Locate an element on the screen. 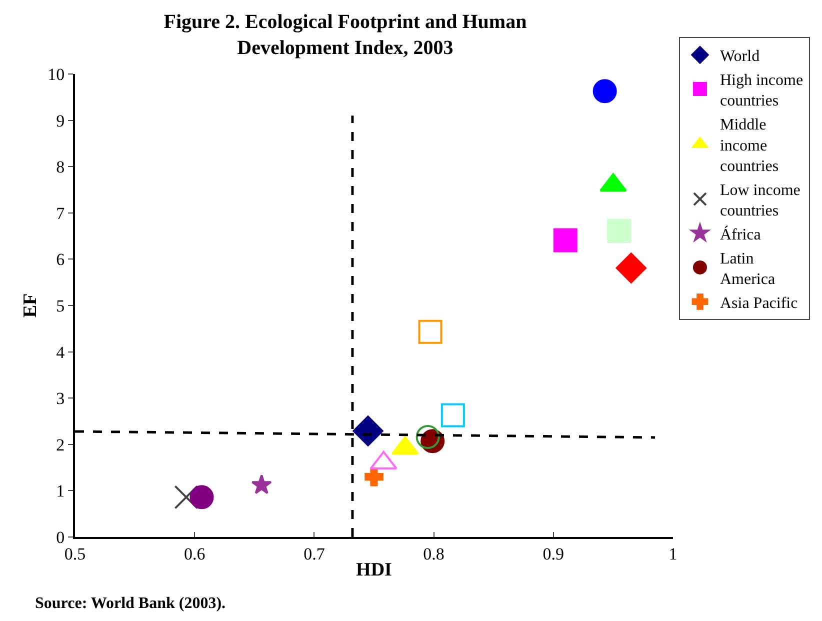 The width and height of the screenshot is (822, 621). y-tick-label: 10 is located at coordinates (56, 74).